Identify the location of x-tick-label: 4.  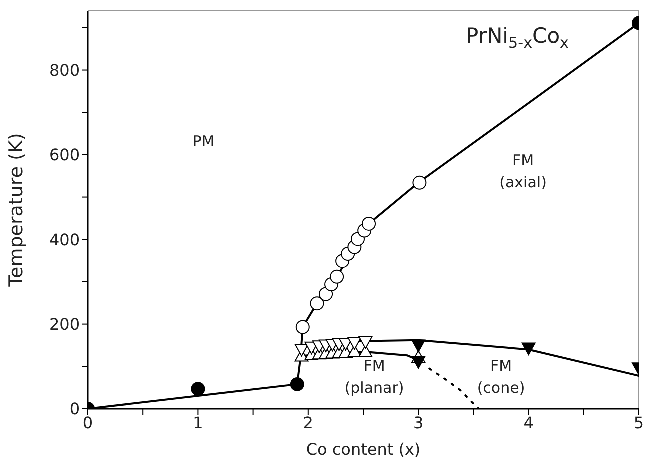
(529, 422).